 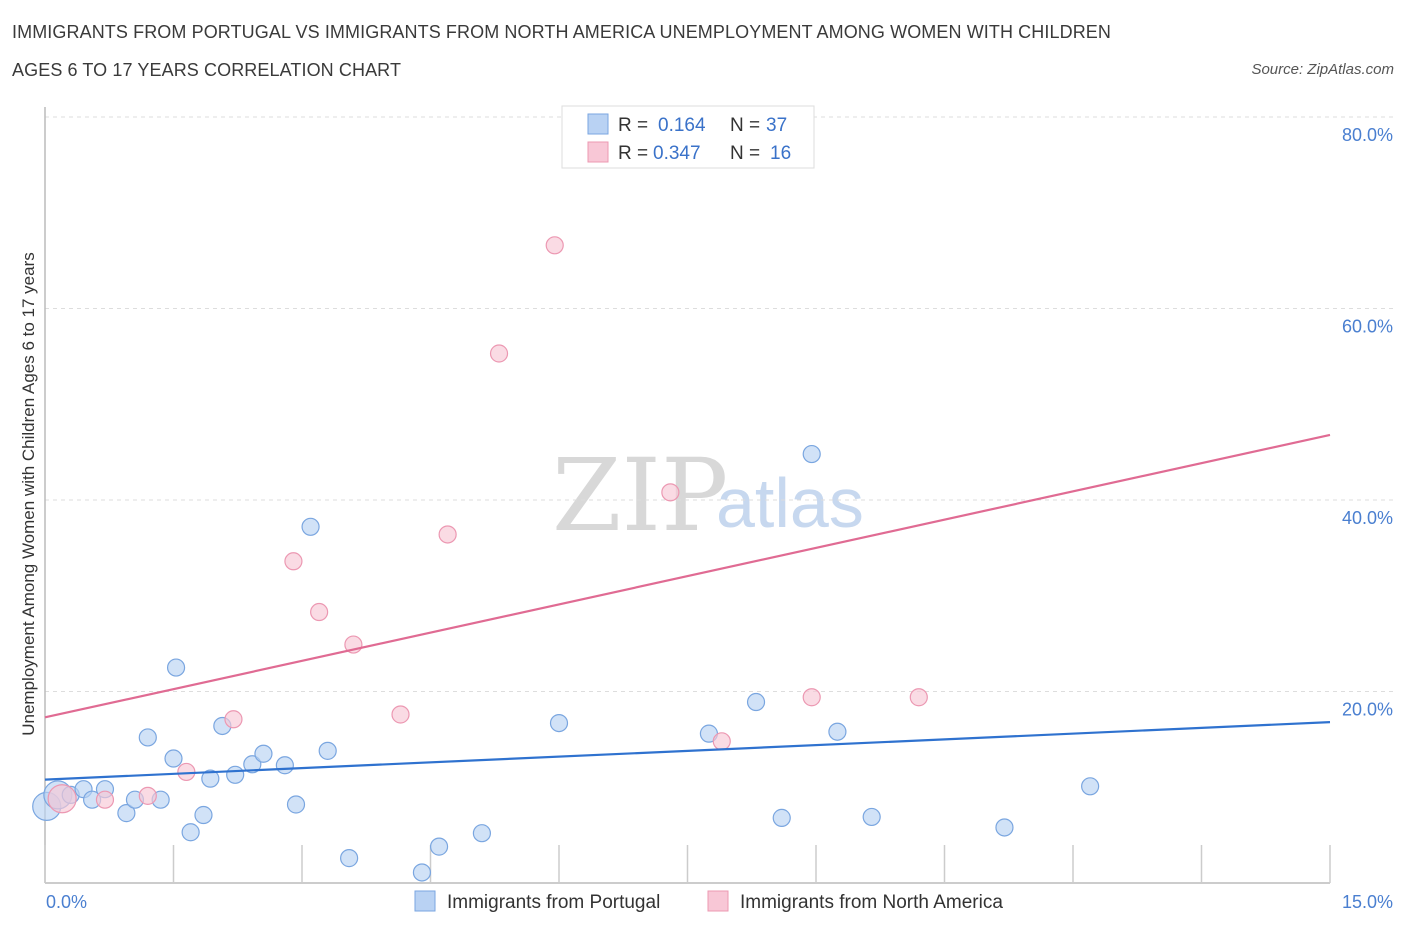 I want to click on bottom-legend-label-north-america: Immigrants from North America, so click(x=871, y=902).